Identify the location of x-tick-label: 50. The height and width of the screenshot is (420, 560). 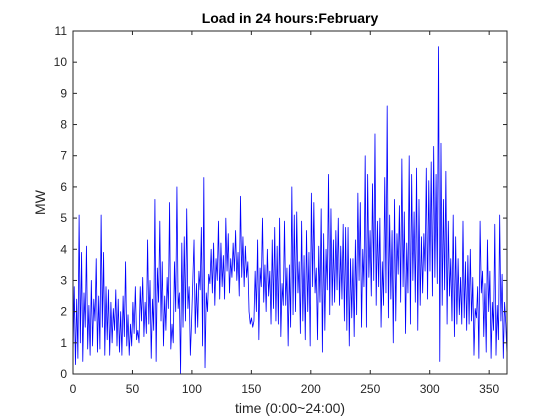
(133, 389).